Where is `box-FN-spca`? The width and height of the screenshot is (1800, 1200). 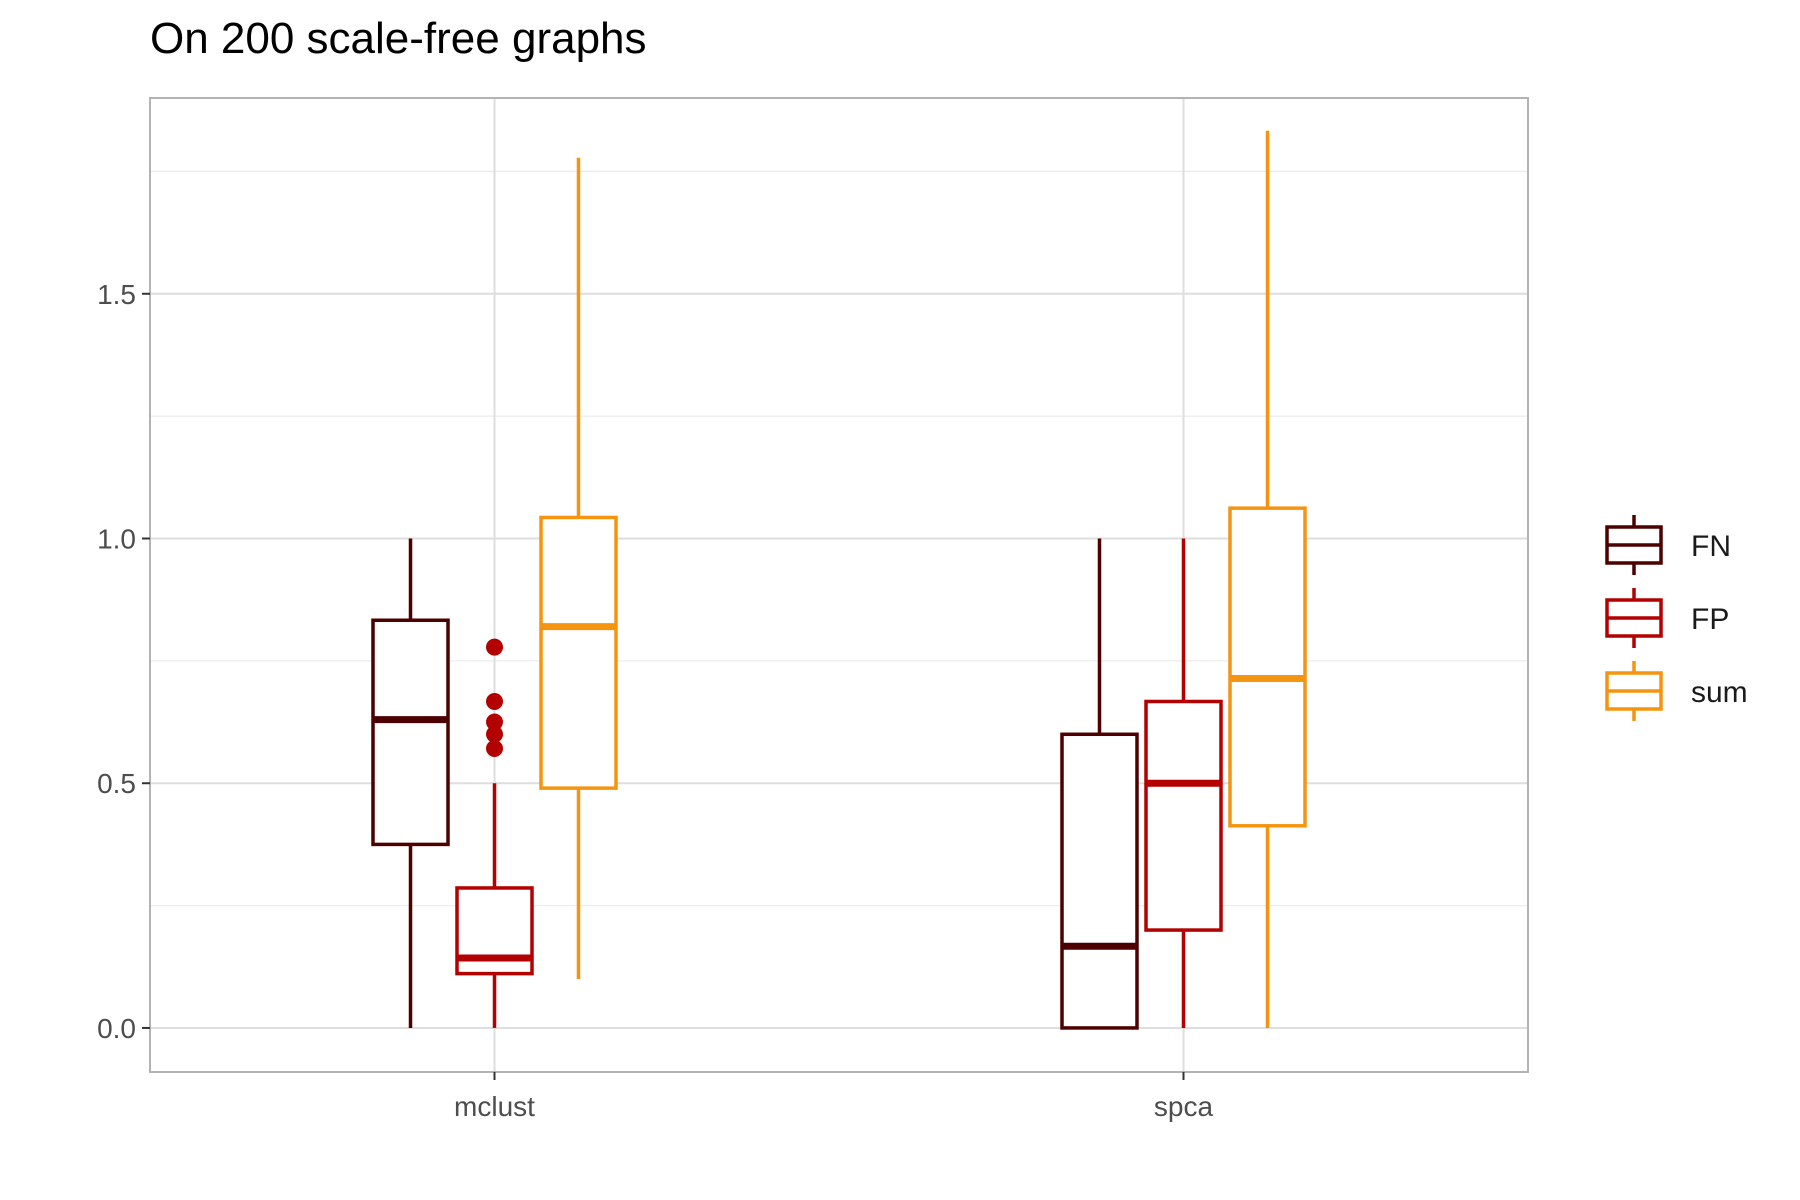 box-FN-spca is located at coordinates (1099, 784).